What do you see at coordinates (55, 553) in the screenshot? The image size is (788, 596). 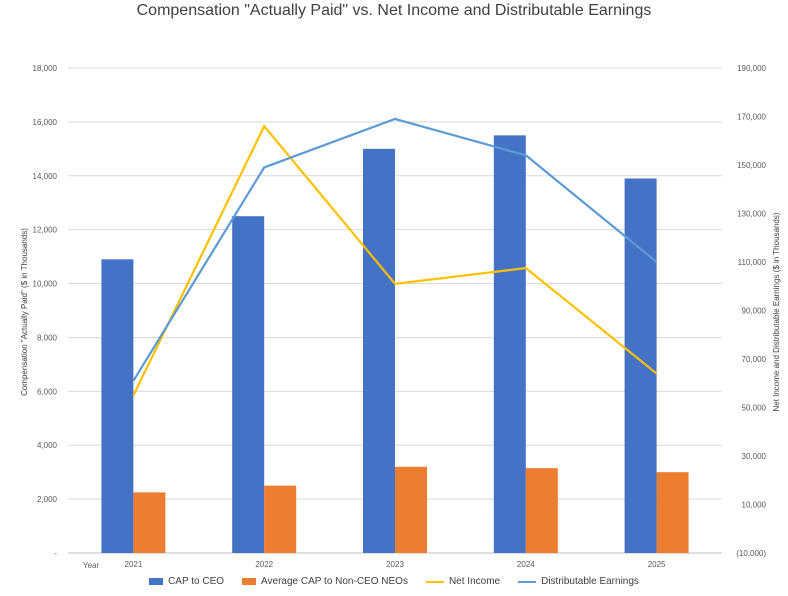 I see `left-tick-label: -` at bounding box center [55, 553].